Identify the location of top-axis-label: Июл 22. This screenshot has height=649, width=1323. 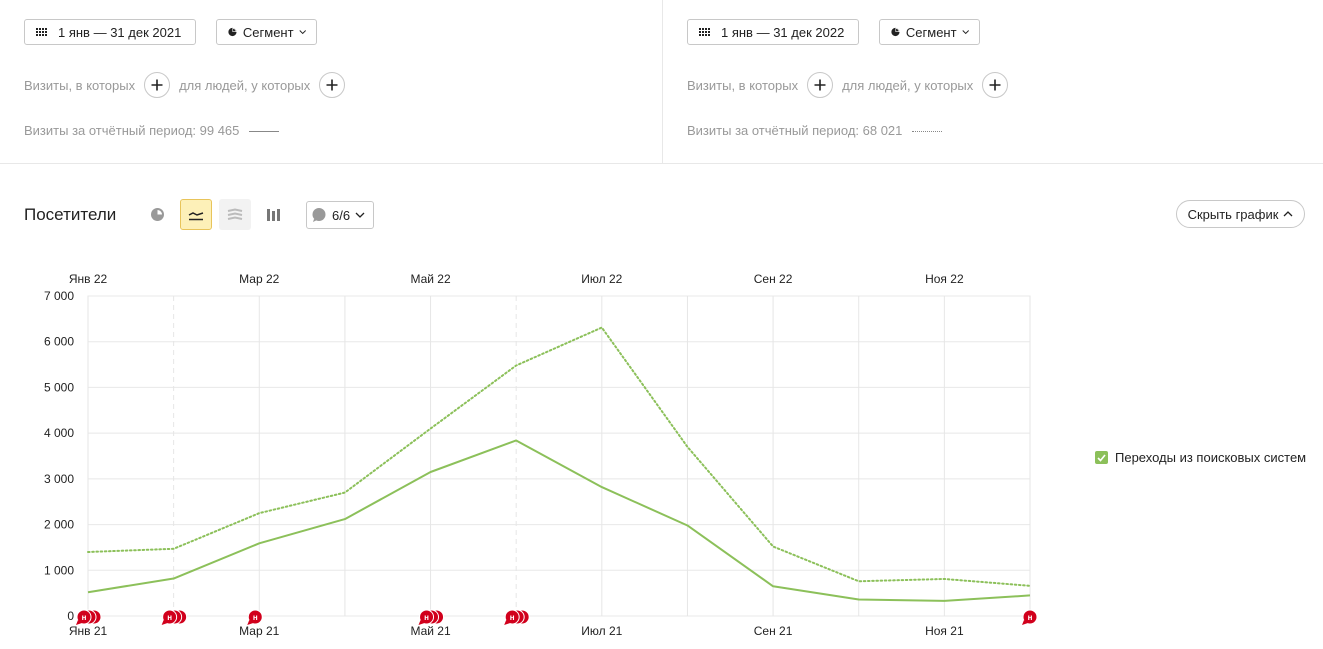
(601, 279).